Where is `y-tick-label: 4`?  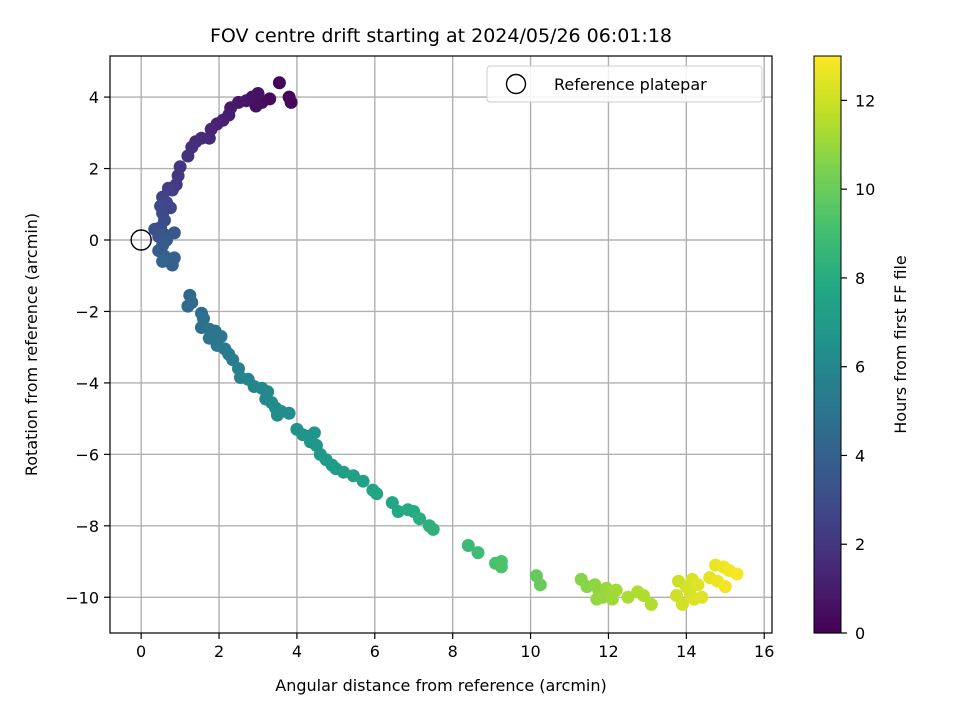 y-tick-label: 4 is located at coordinates (94, 97).